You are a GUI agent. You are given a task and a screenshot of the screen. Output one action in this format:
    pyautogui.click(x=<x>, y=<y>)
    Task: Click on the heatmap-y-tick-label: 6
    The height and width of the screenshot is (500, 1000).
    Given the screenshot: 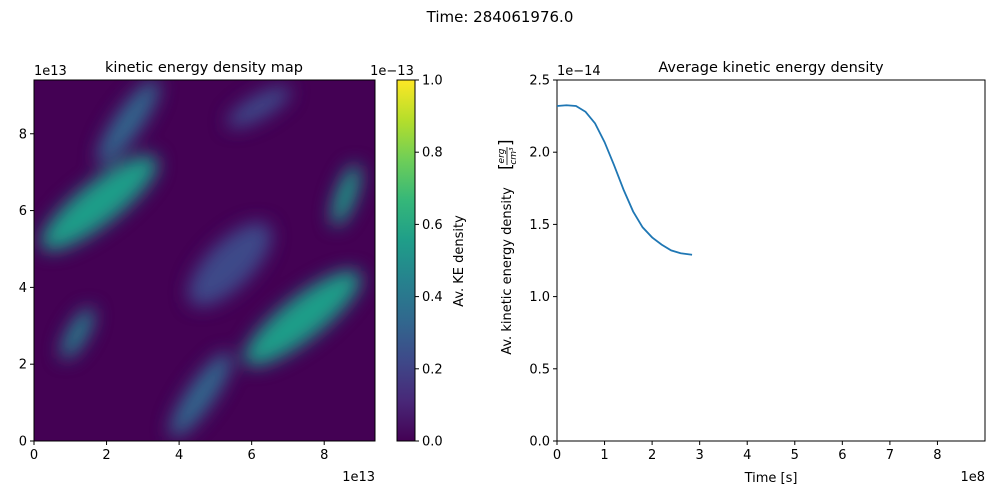 What is the action you would take?
    pyautogui.click(x=23, y=211)
    